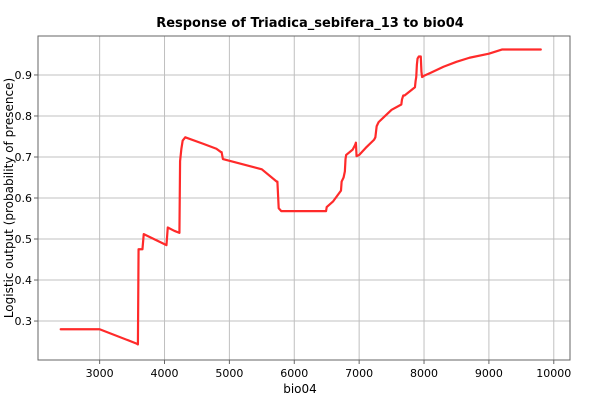  What do you see at coordinates (300, 389) in the screenshot?
I see `x-axis-label: bio04` at bounding box center [300, 389].